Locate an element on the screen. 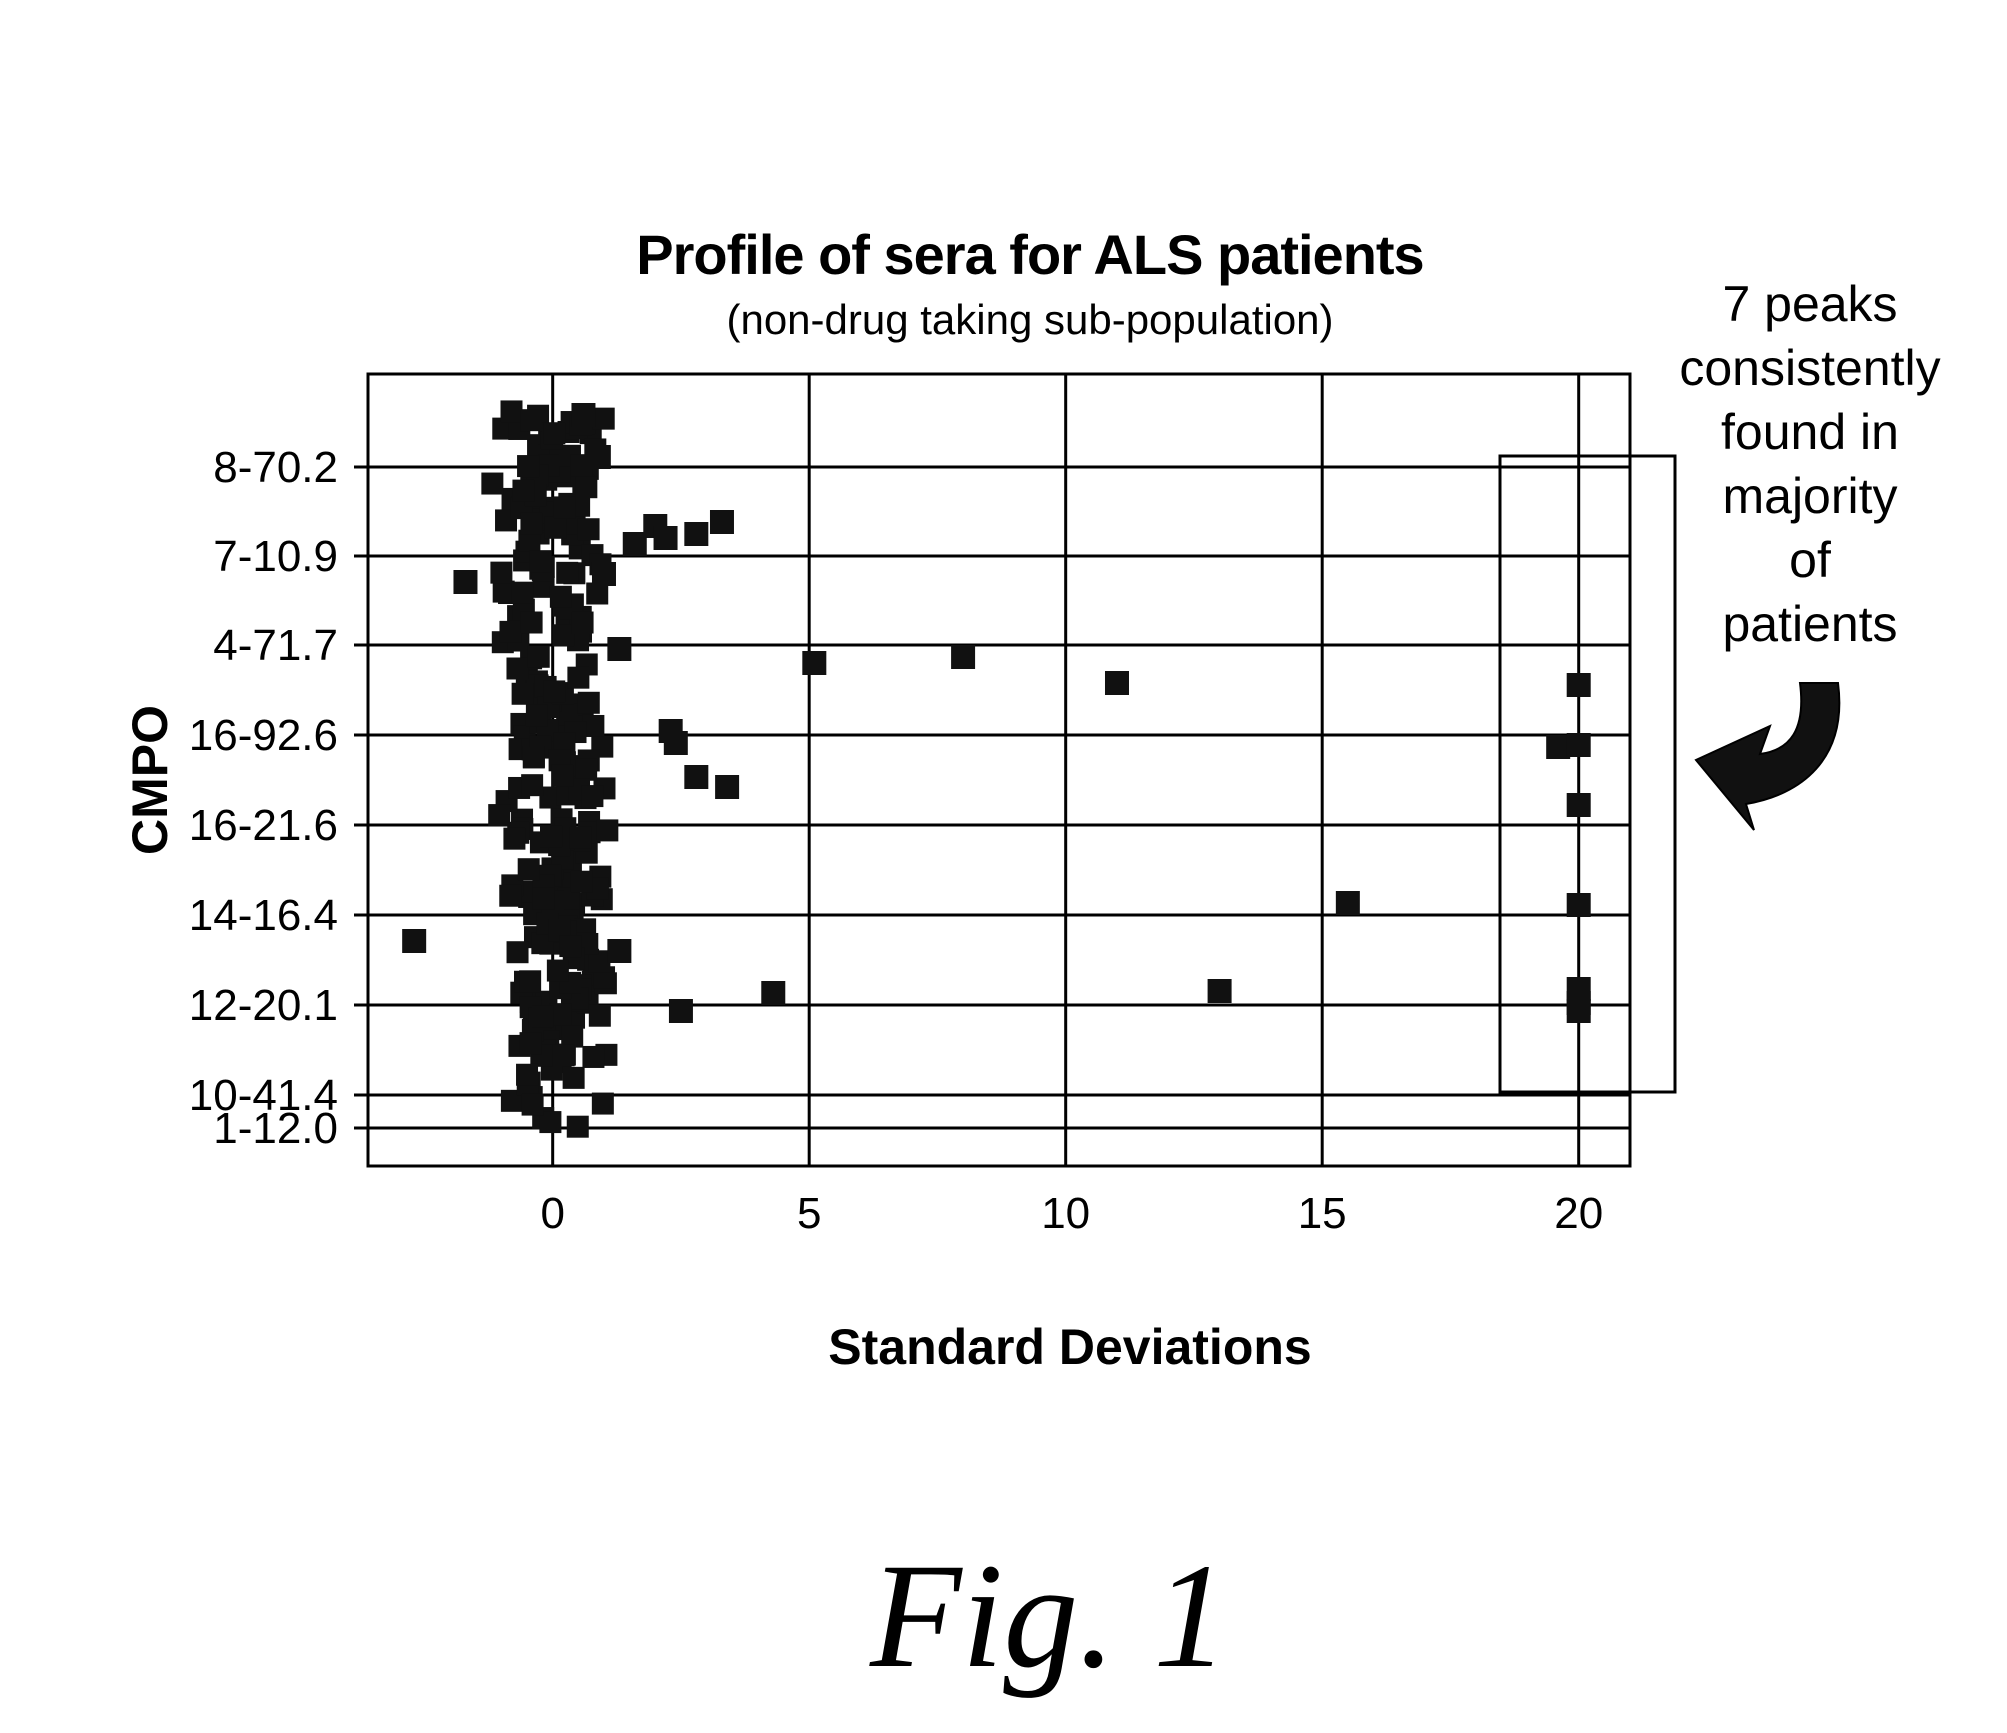  annotation-line: consistently is located at coordinates (1810, 368).